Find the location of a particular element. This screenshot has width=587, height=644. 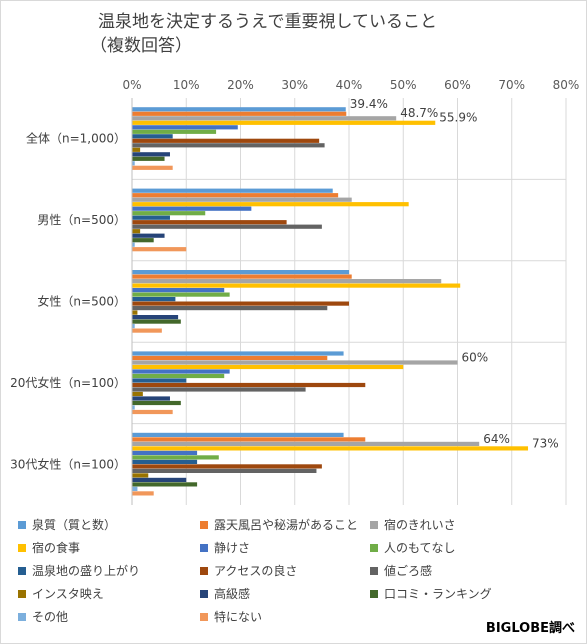

category-label: 女性（n=500） is located at coordinates (81, 301).